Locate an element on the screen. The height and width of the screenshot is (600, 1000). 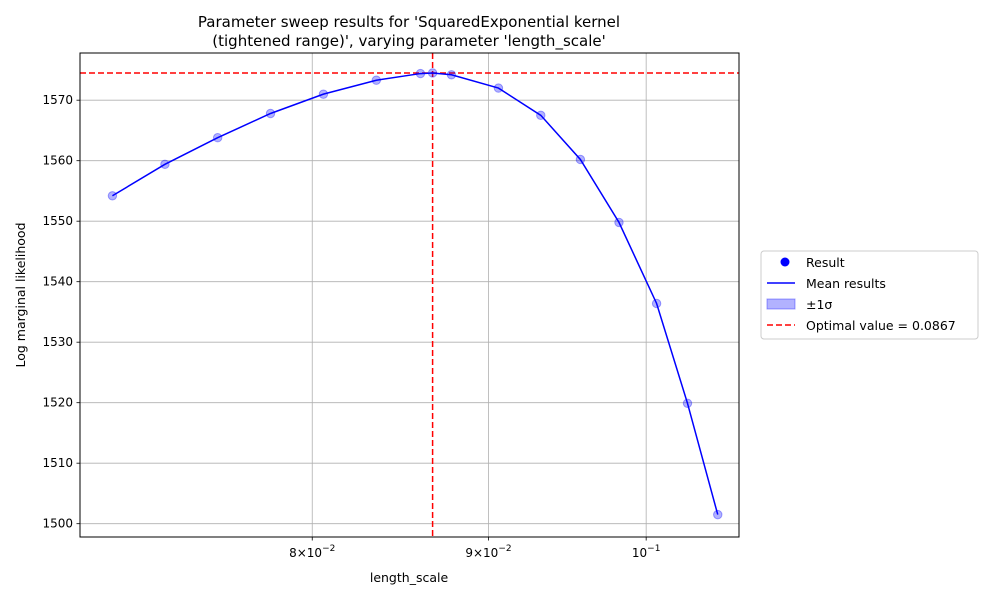
x-tick-label-base: 8×10 is located at coordinates (305, 553).